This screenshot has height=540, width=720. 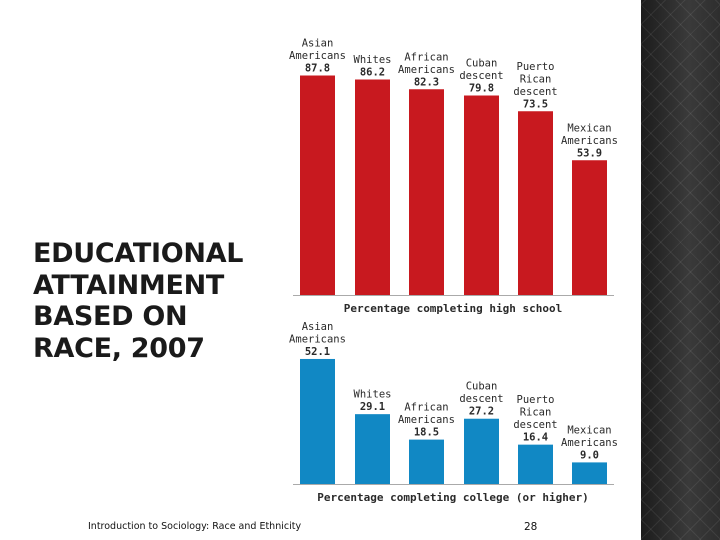 I want to click on college-value-label-african-americans: 18.5, so click(x=426, y=433).